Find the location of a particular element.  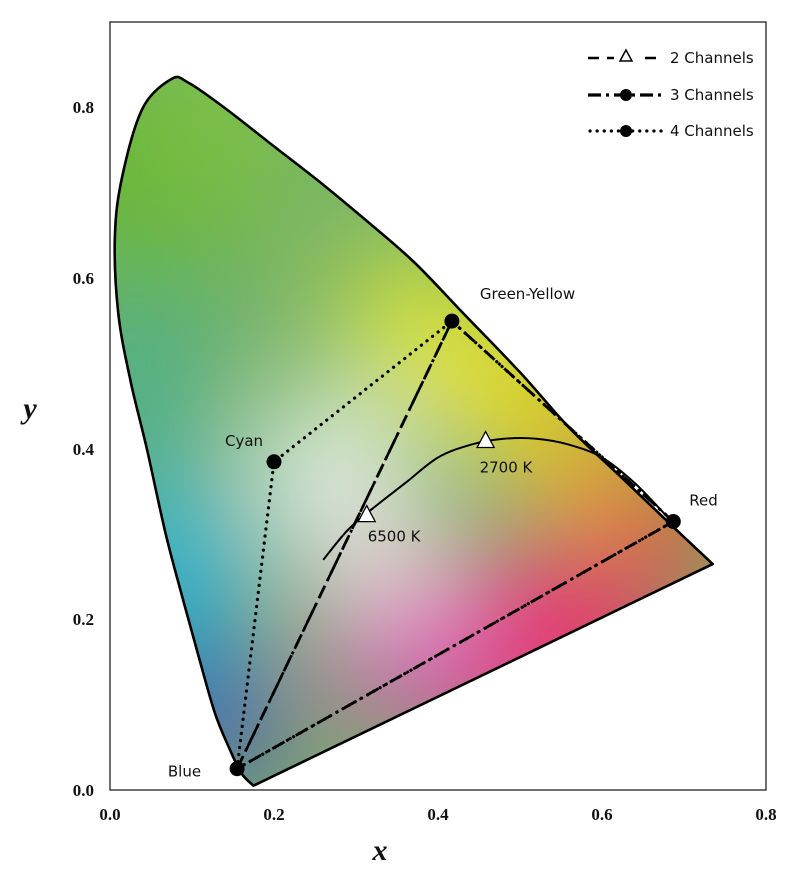

point-label-blue: Blue is located at coordinates (184, 772).